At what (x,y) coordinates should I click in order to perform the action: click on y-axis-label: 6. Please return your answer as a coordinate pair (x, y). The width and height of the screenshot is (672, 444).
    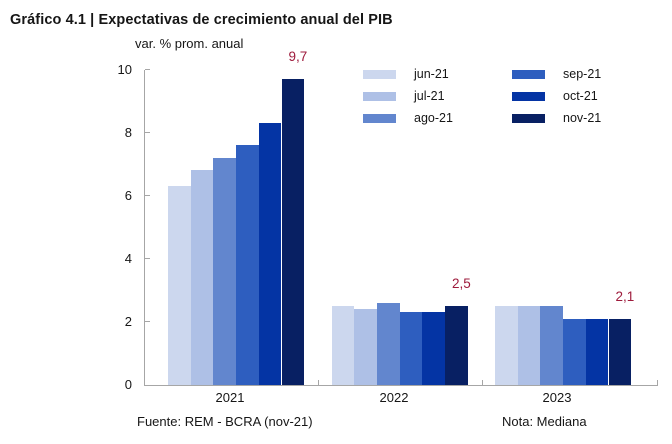
    Looking at the image, I should click on (128, 195).